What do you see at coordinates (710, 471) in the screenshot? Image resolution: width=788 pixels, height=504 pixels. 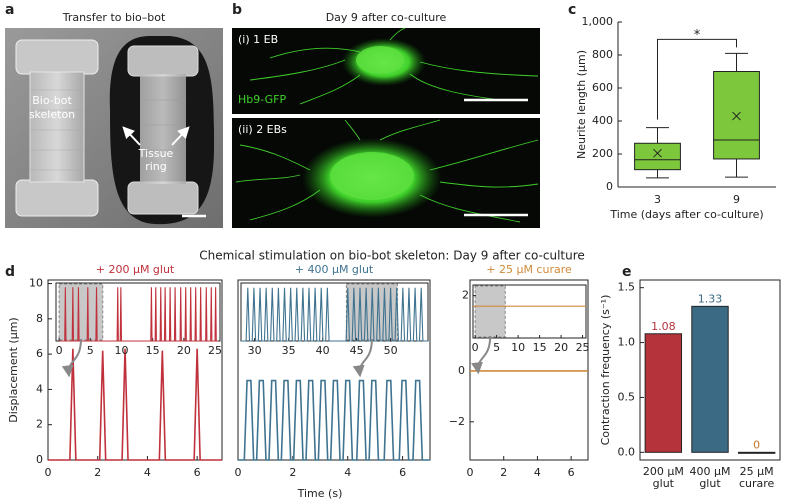 I see `x-tick-label: 400 μM` at bounding box center [710, 471].